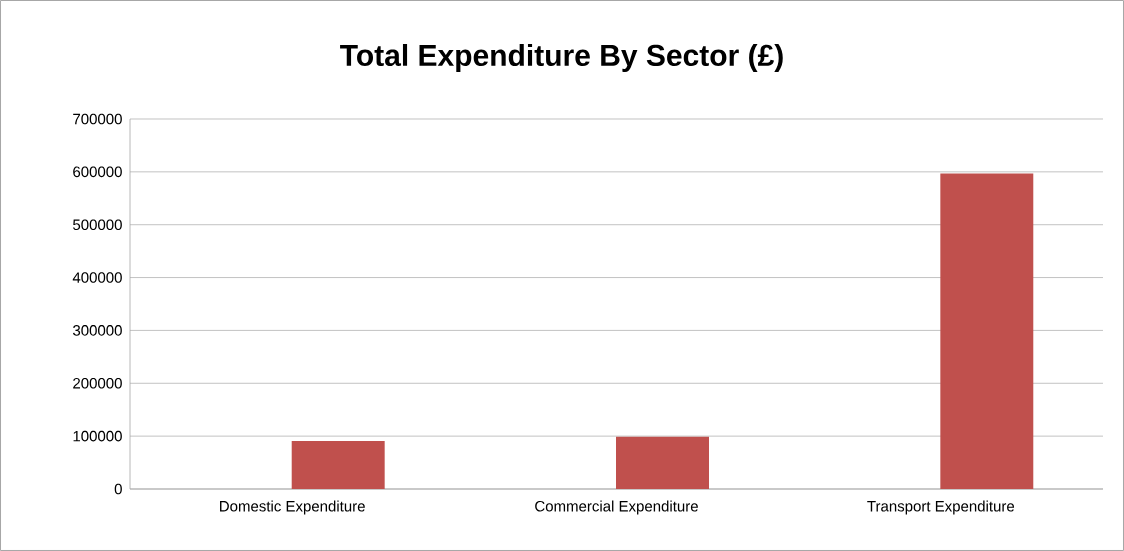  I want to click on y-tick-label: 400000, so click(97, 277).